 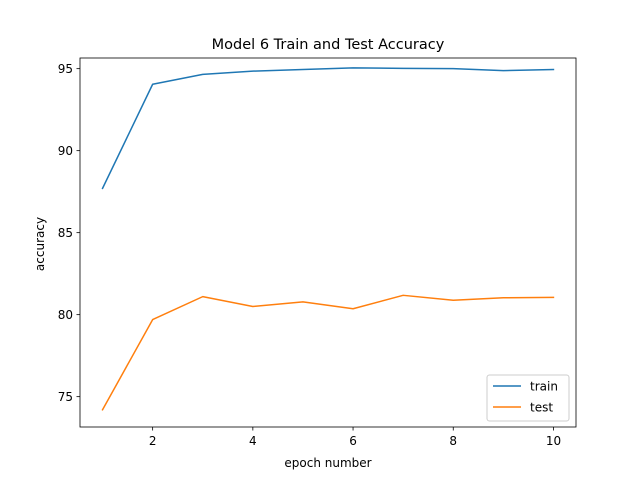 I want to click on y-tick-label: 90, so click(x=65, y=151).